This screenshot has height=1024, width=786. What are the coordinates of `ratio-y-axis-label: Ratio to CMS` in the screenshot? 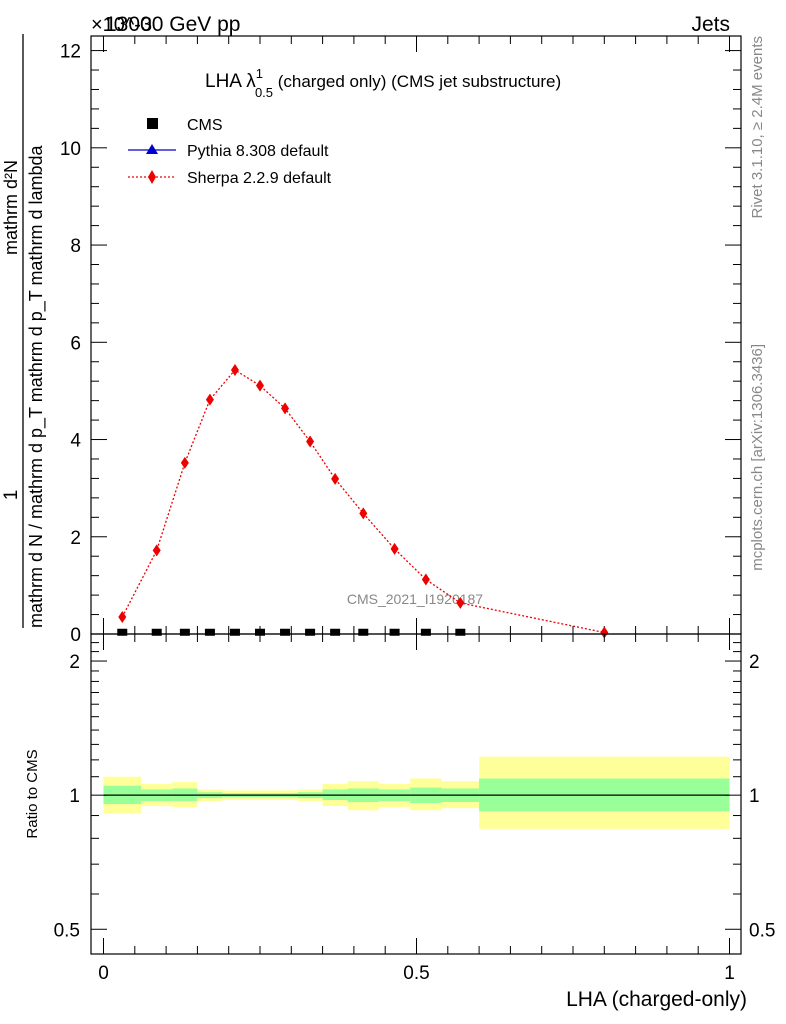 It's located at (32, 793).